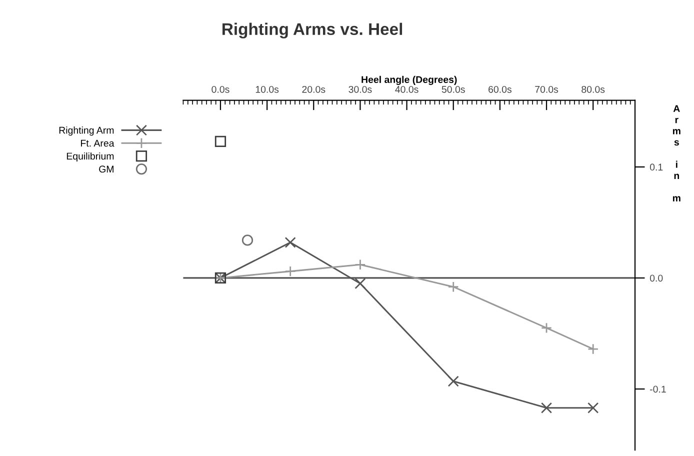 This screenshot has height=456, width=694. What do you see at coordinates (86, 131) in the screenshot?
I see `legend-label: Righting Arm` at bounding box center [86, 131].